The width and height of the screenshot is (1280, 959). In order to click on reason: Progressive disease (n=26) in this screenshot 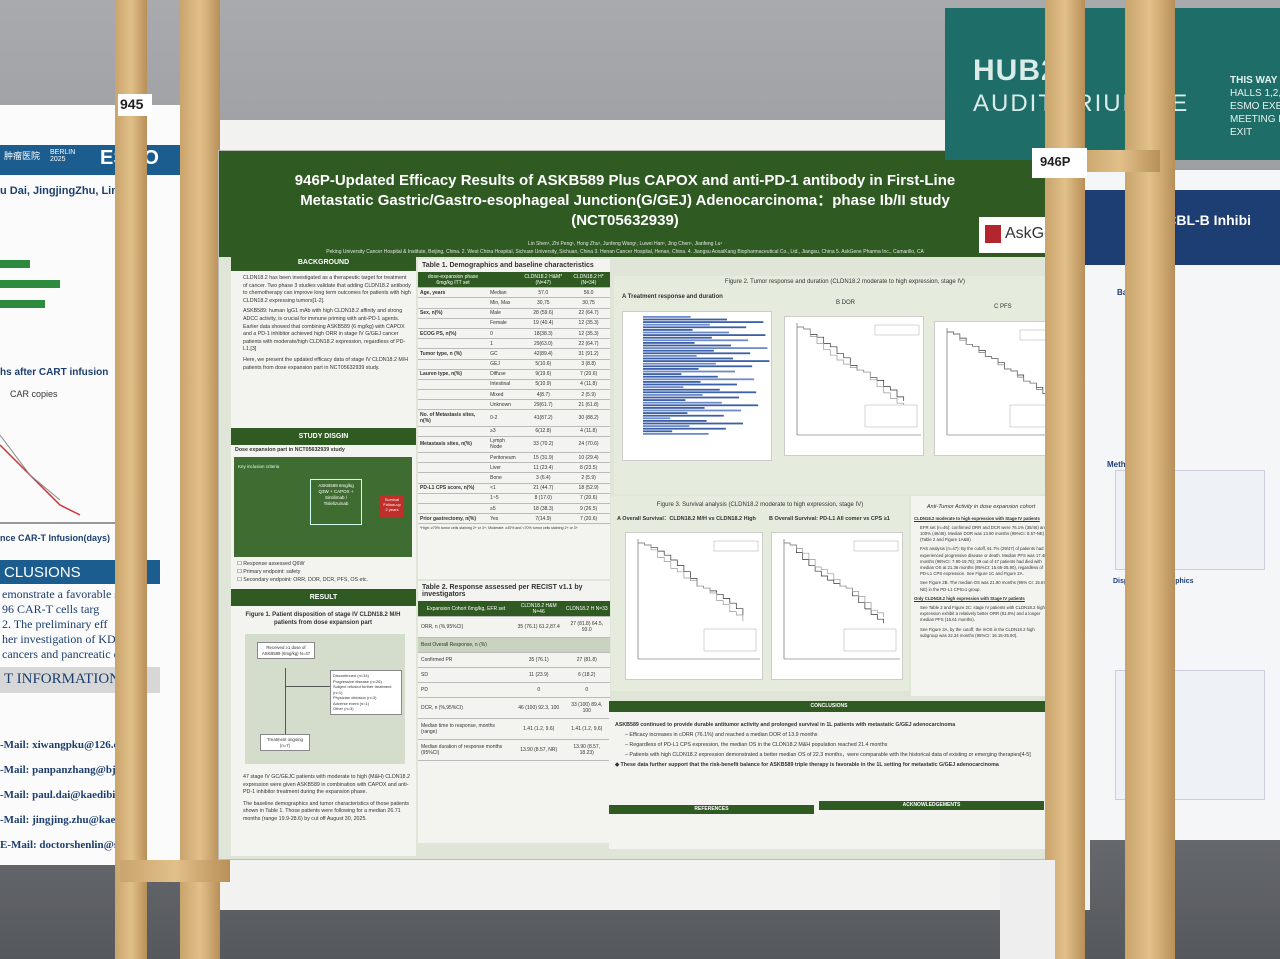, I will do `click(357, 681)`.